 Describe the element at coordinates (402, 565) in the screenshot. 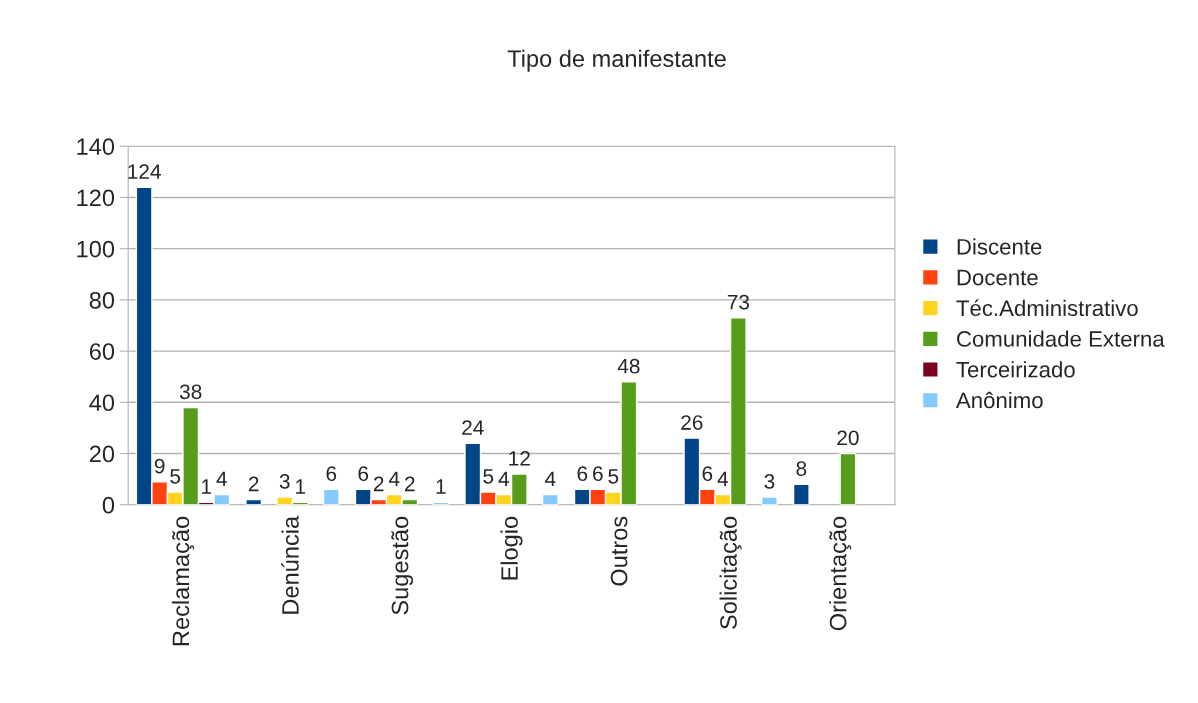

I see `x-tick-label: Sugestão` at that location.